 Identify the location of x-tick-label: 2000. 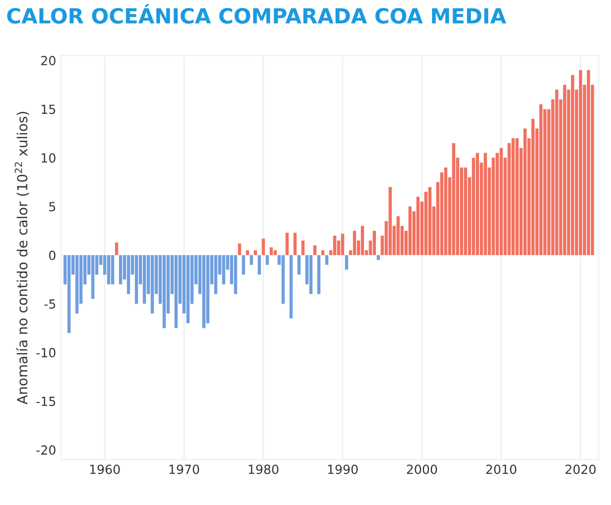
(422, 469).